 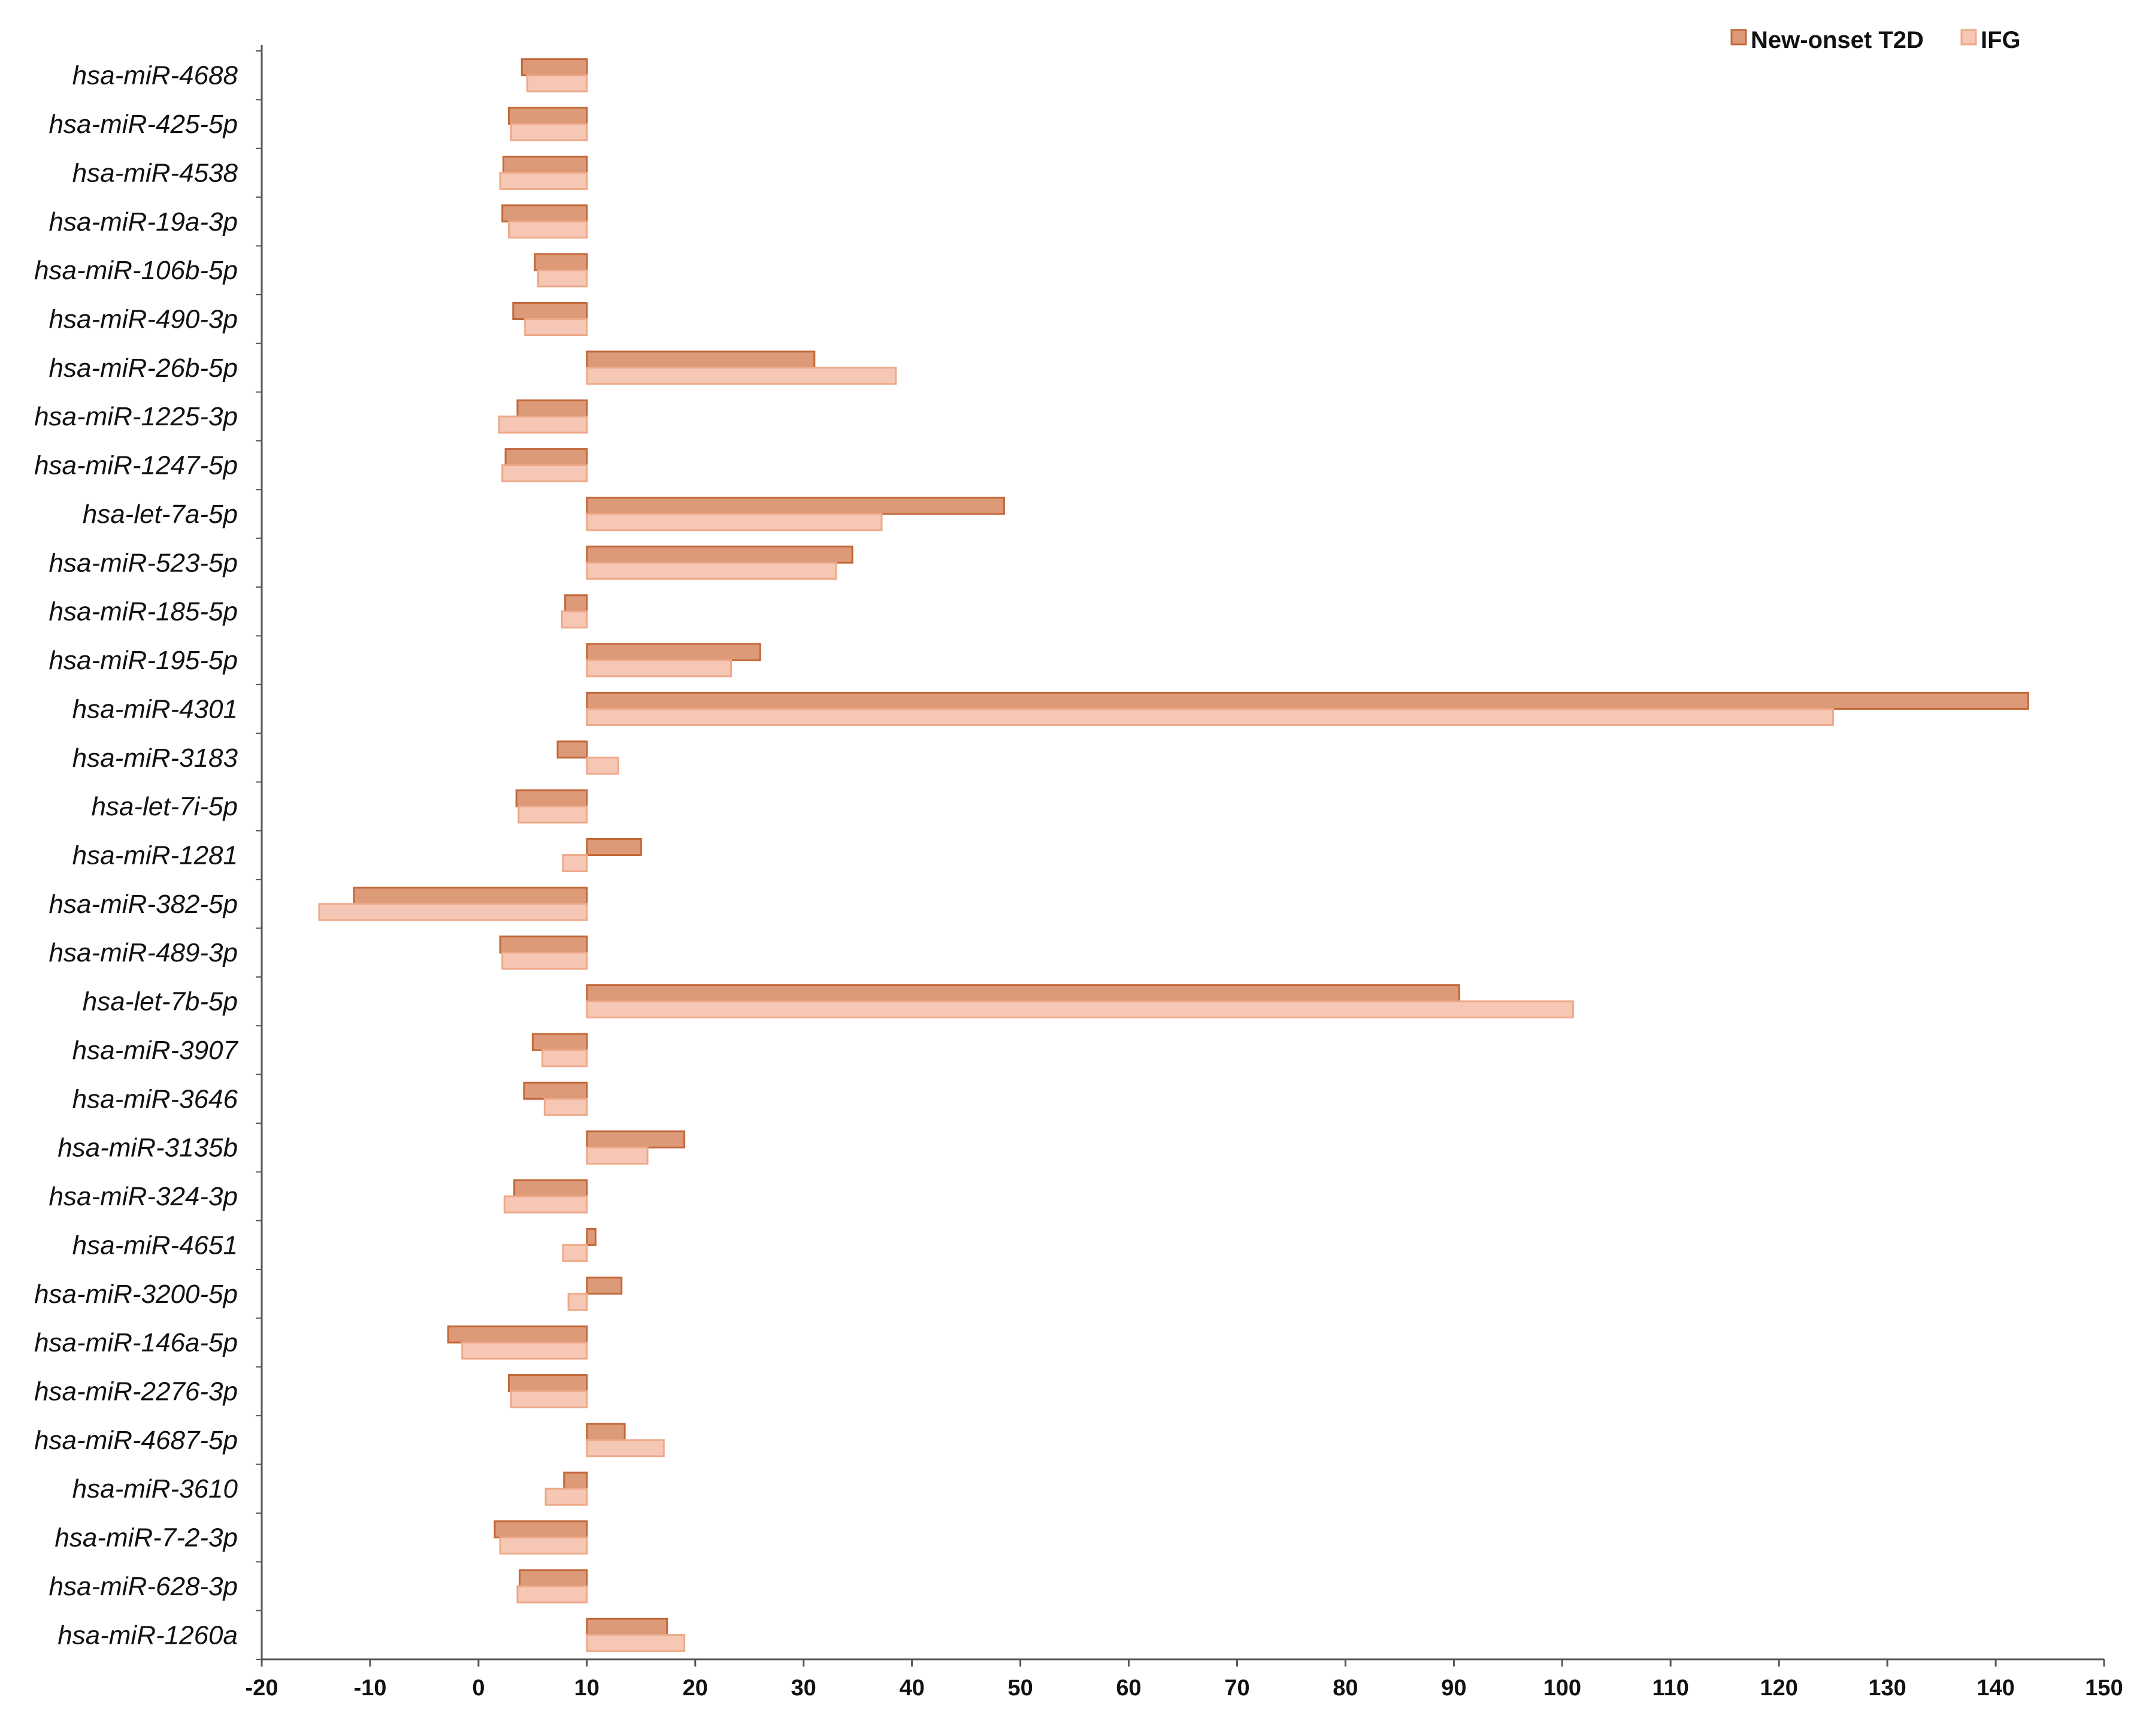 What do you see at coordinates (659, 669) in the screenshot?
I see `bar-ifg-hsa-mir-195-5p` at bounding box center [659, 669].